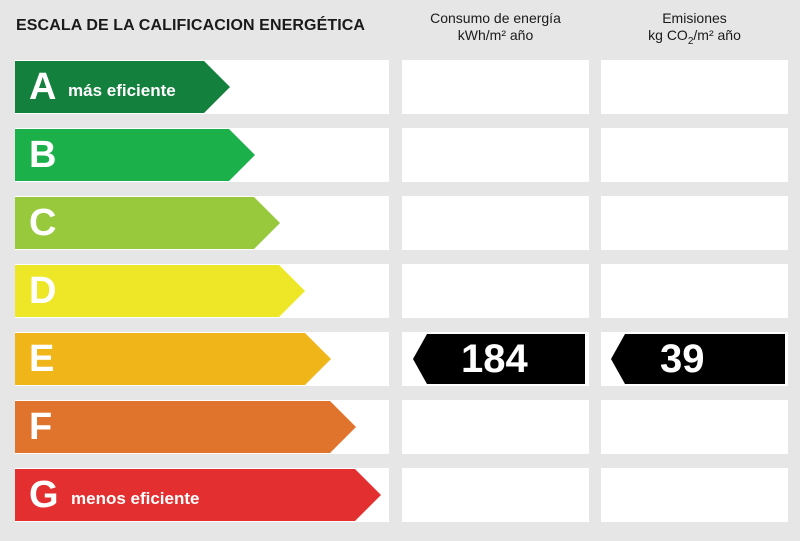  I want to click on grade-row-b: B, so click(400, 155).